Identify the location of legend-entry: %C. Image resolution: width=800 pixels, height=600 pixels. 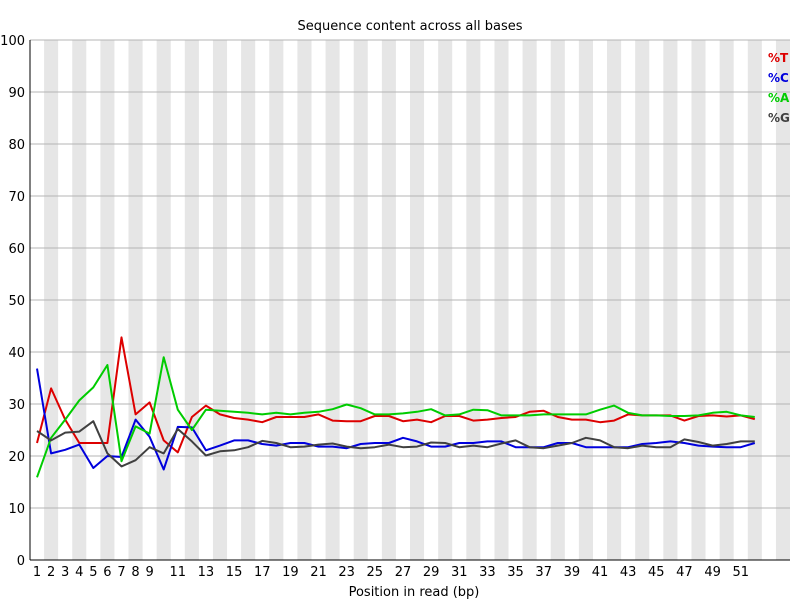
(778, 78).